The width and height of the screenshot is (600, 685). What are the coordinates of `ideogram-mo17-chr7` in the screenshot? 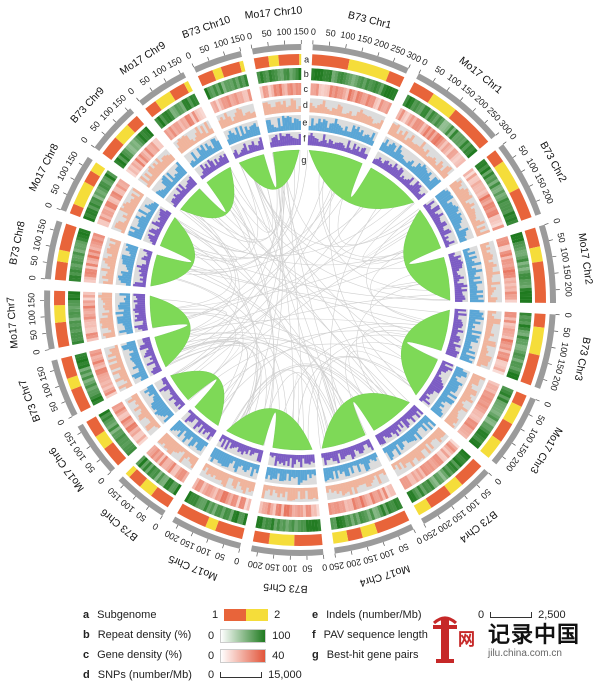 It's located at (49, 320).